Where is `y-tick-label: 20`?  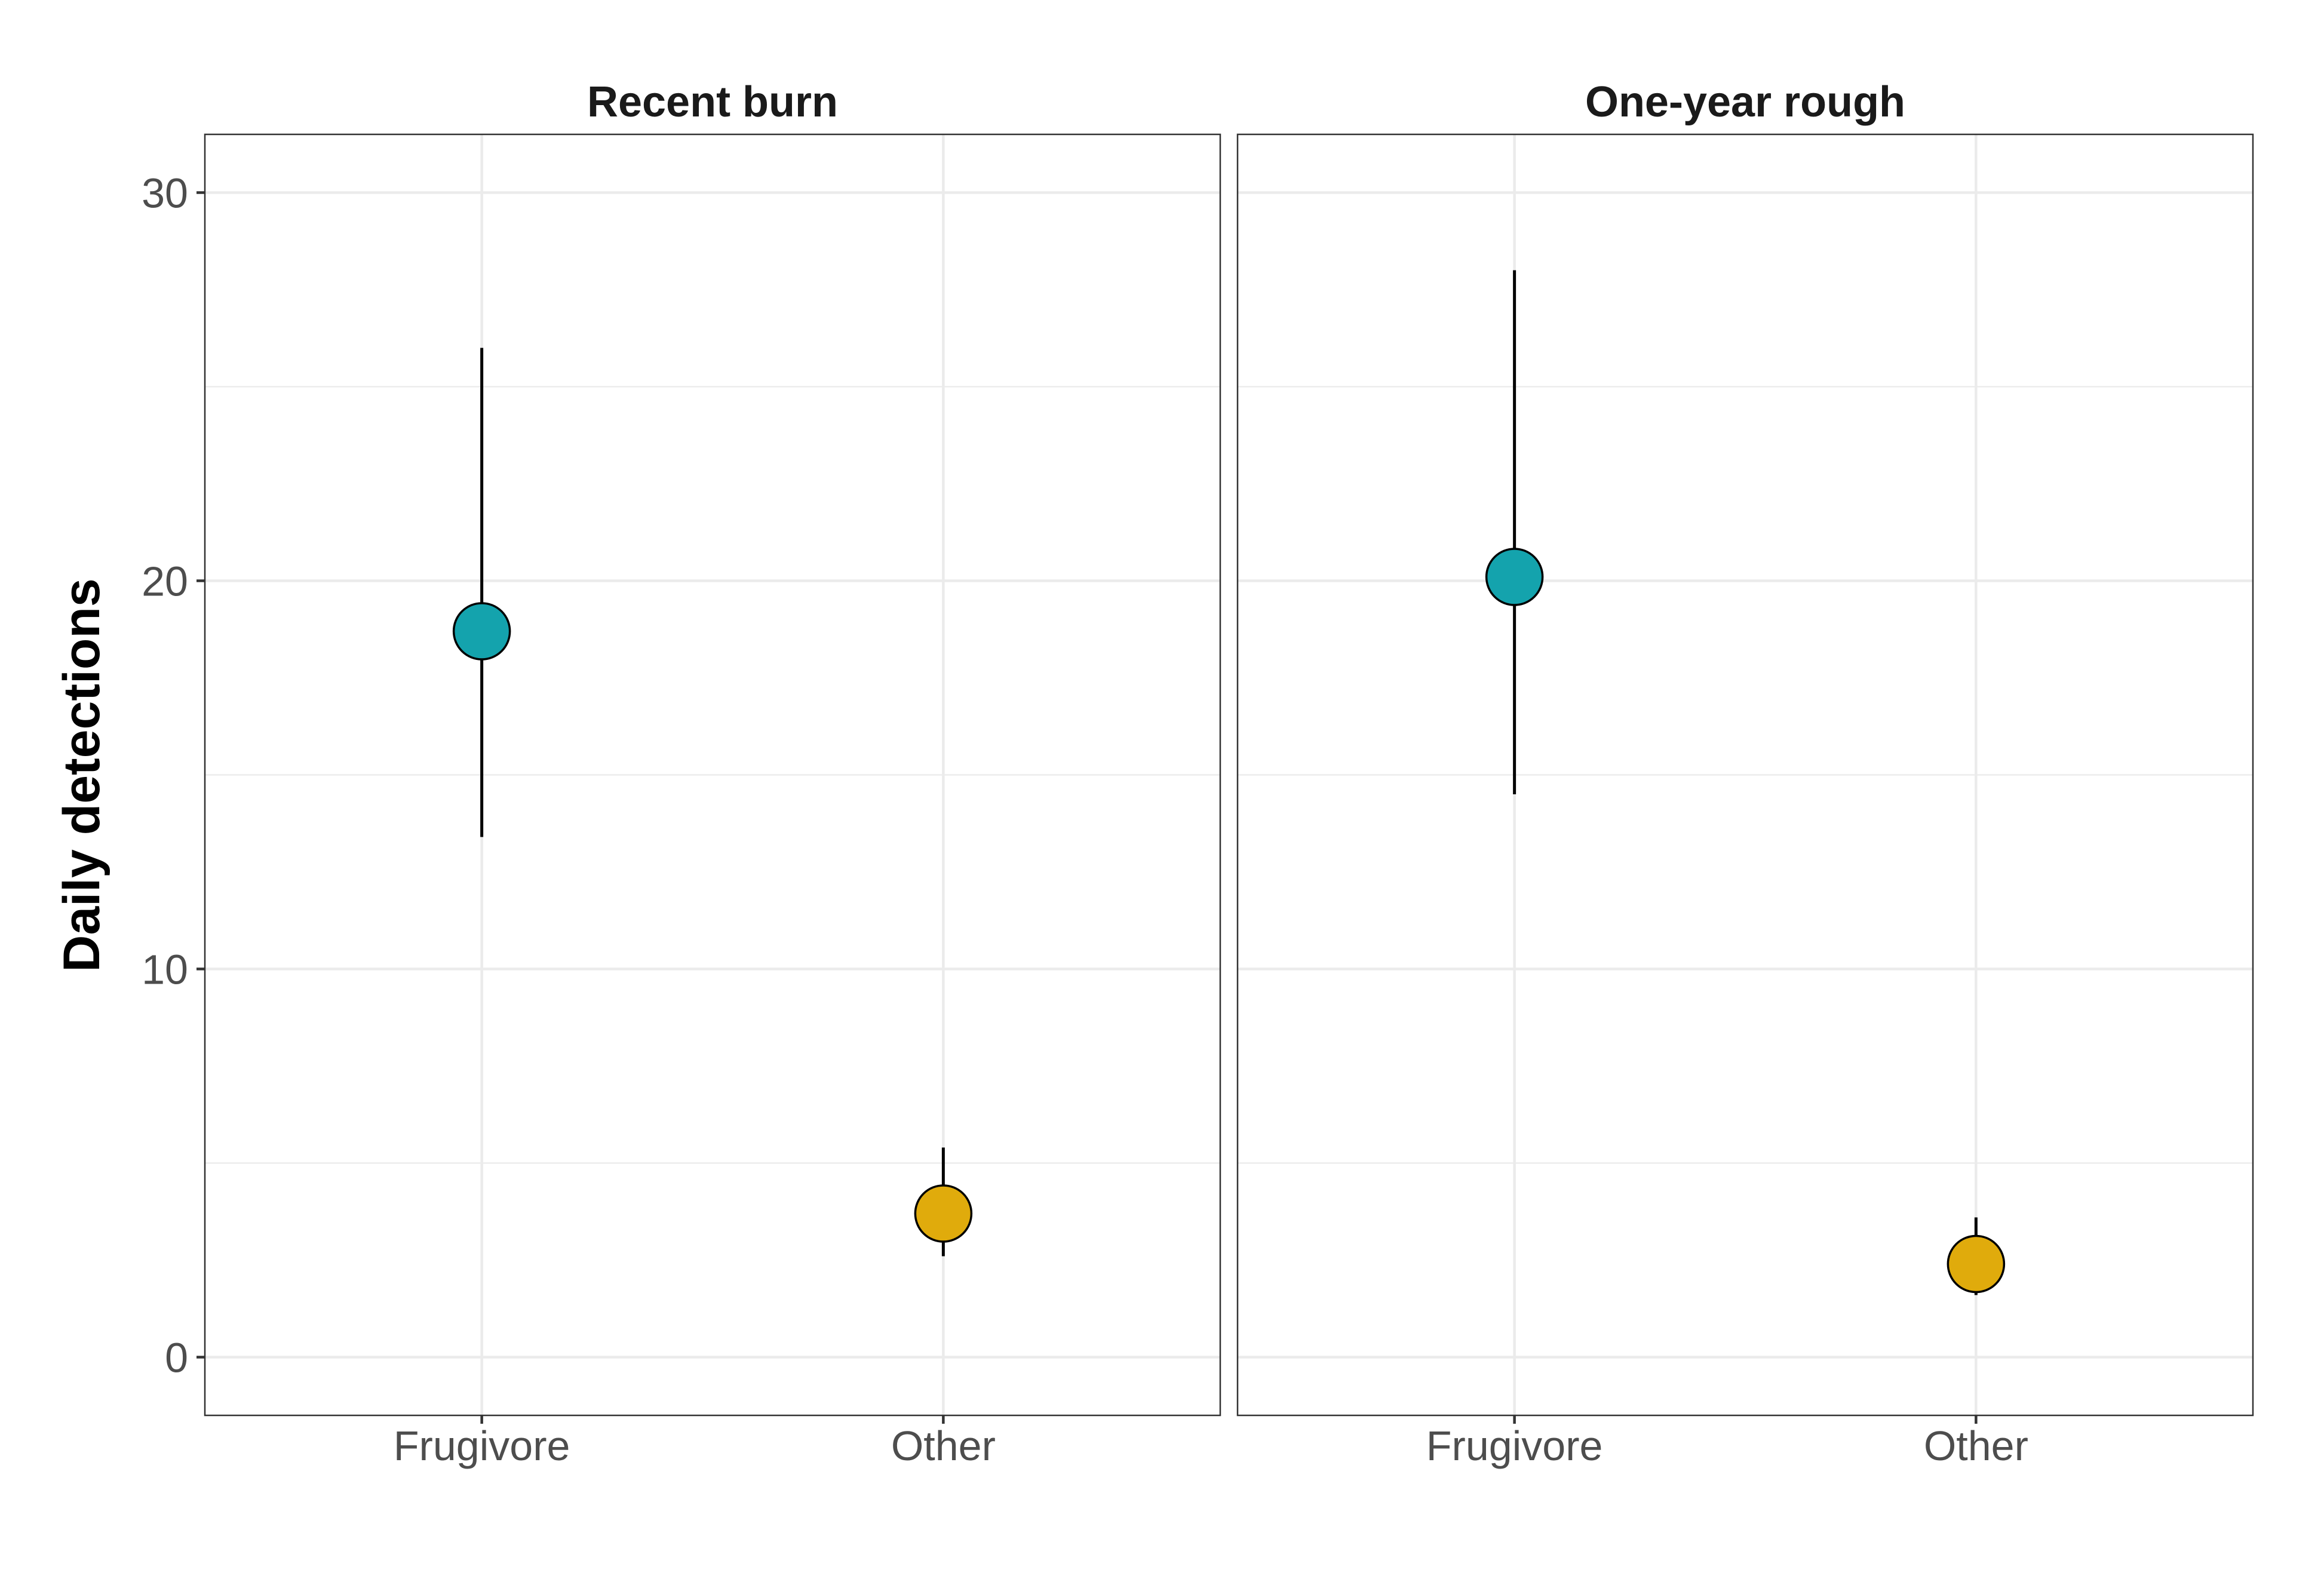
y-tick-label: 20 is located at coordinates (165, 581).